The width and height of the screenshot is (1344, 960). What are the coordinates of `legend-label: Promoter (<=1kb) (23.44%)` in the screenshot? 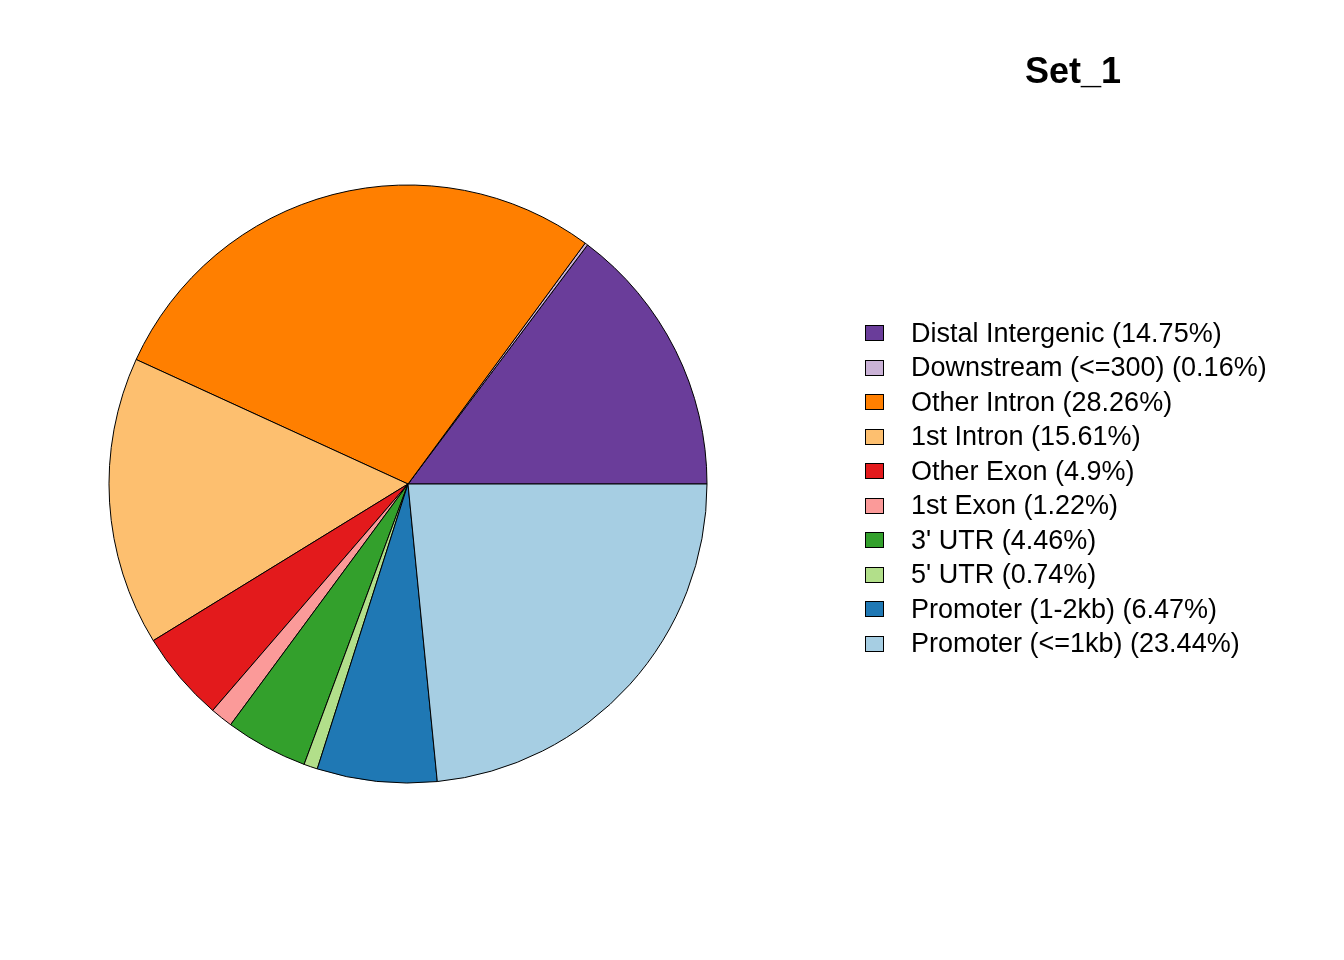 It's located at (1075, 644).